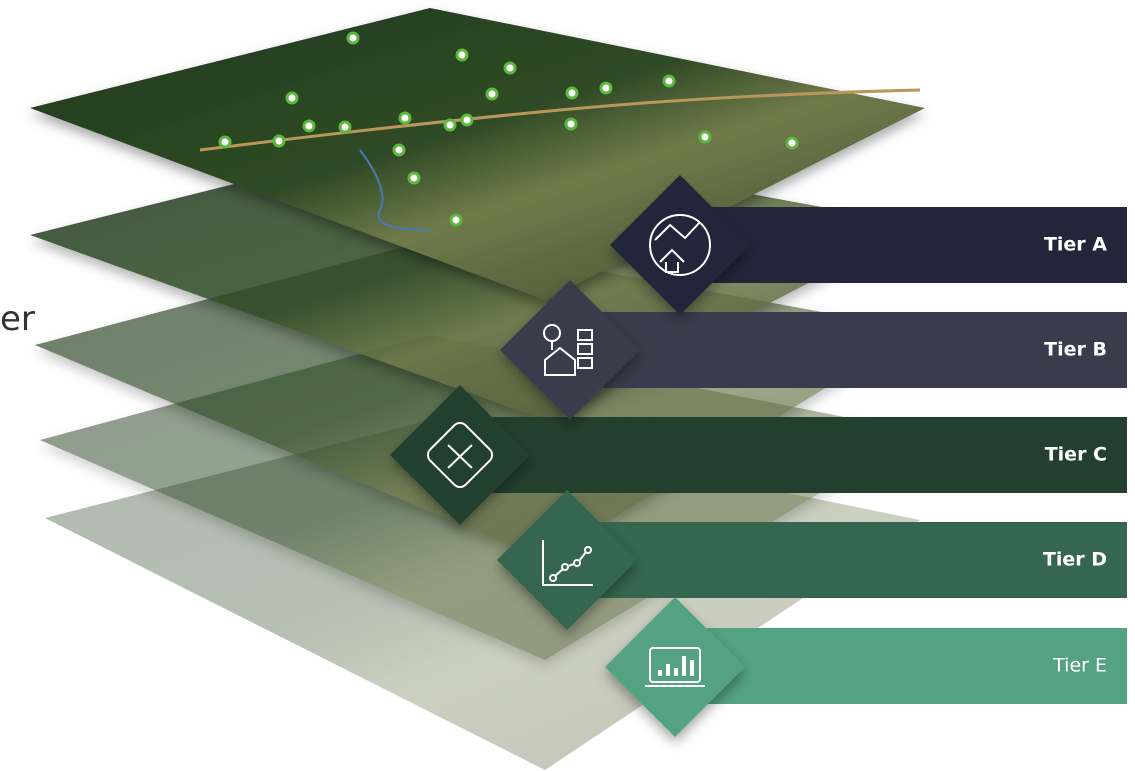 This screenshot has height=771, width=1135. What do you see at coordinates (560, 120) in the screenshot?
I see `road` at bounding box center [560, 120].